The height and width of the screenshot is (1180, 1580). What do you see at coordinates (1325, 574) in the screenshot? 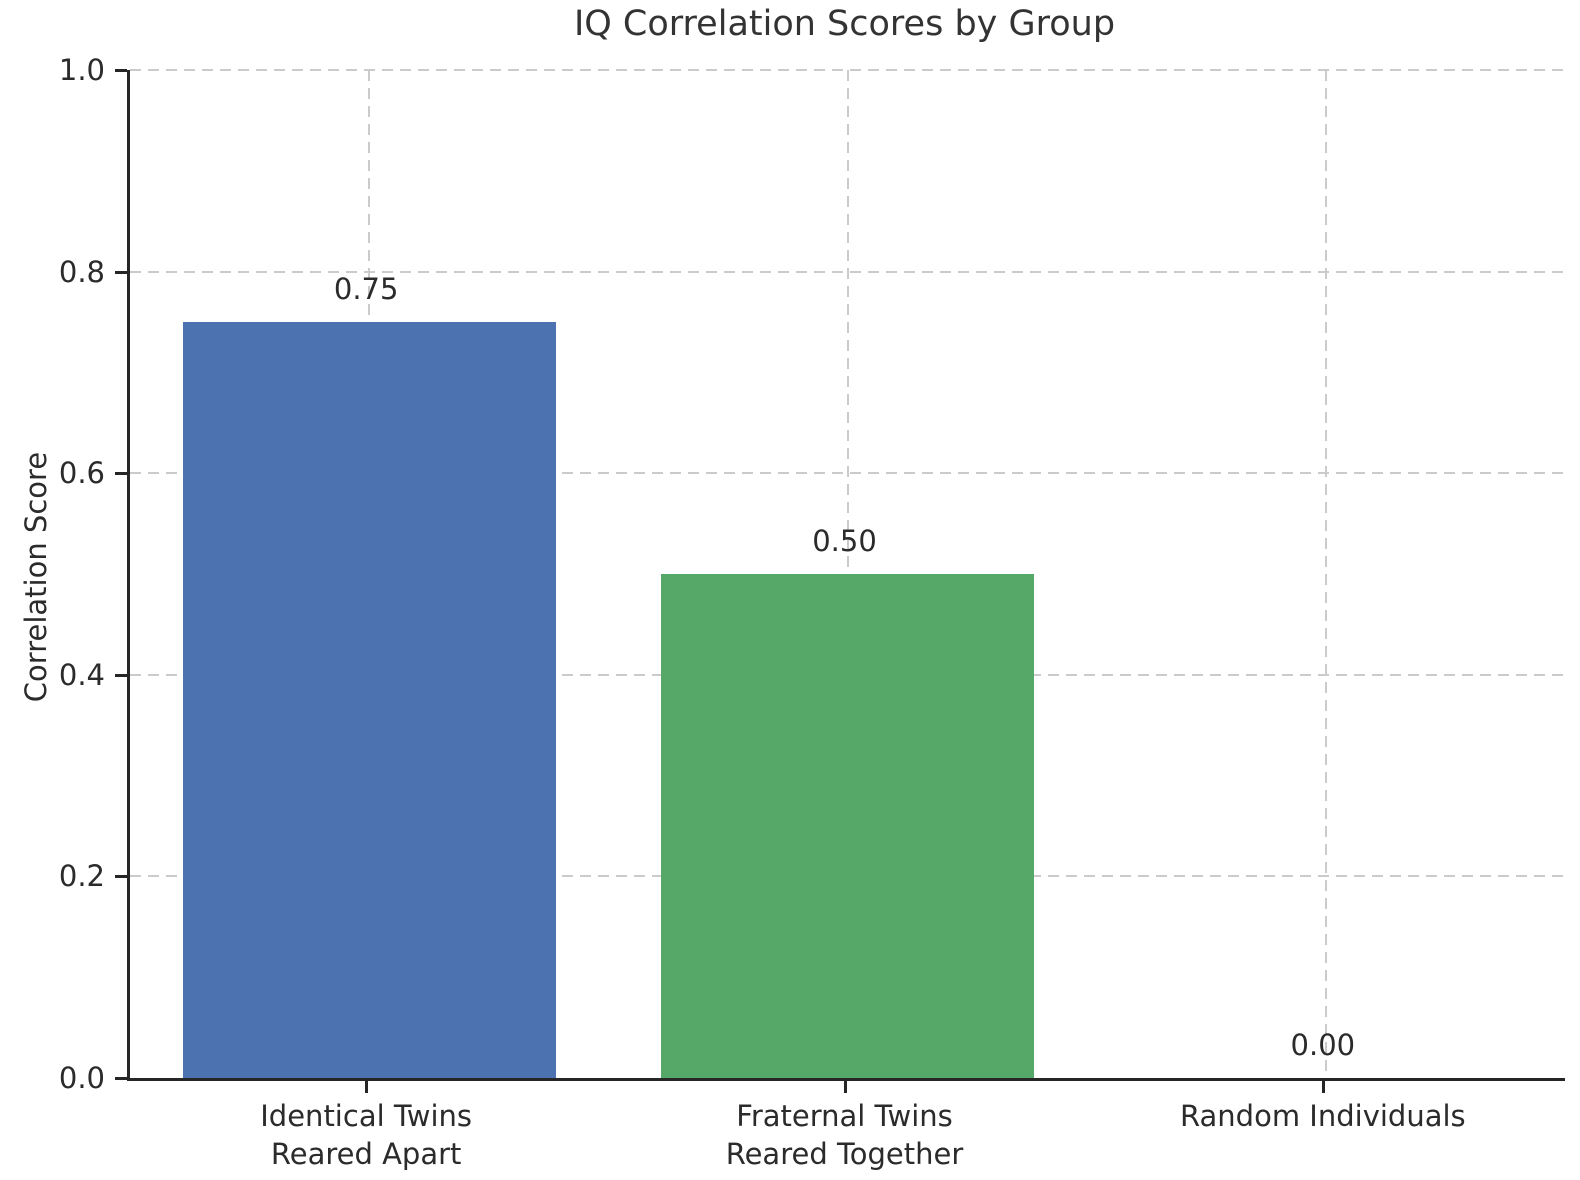
I see `v-gridline` at bounding box center [1325, 574].